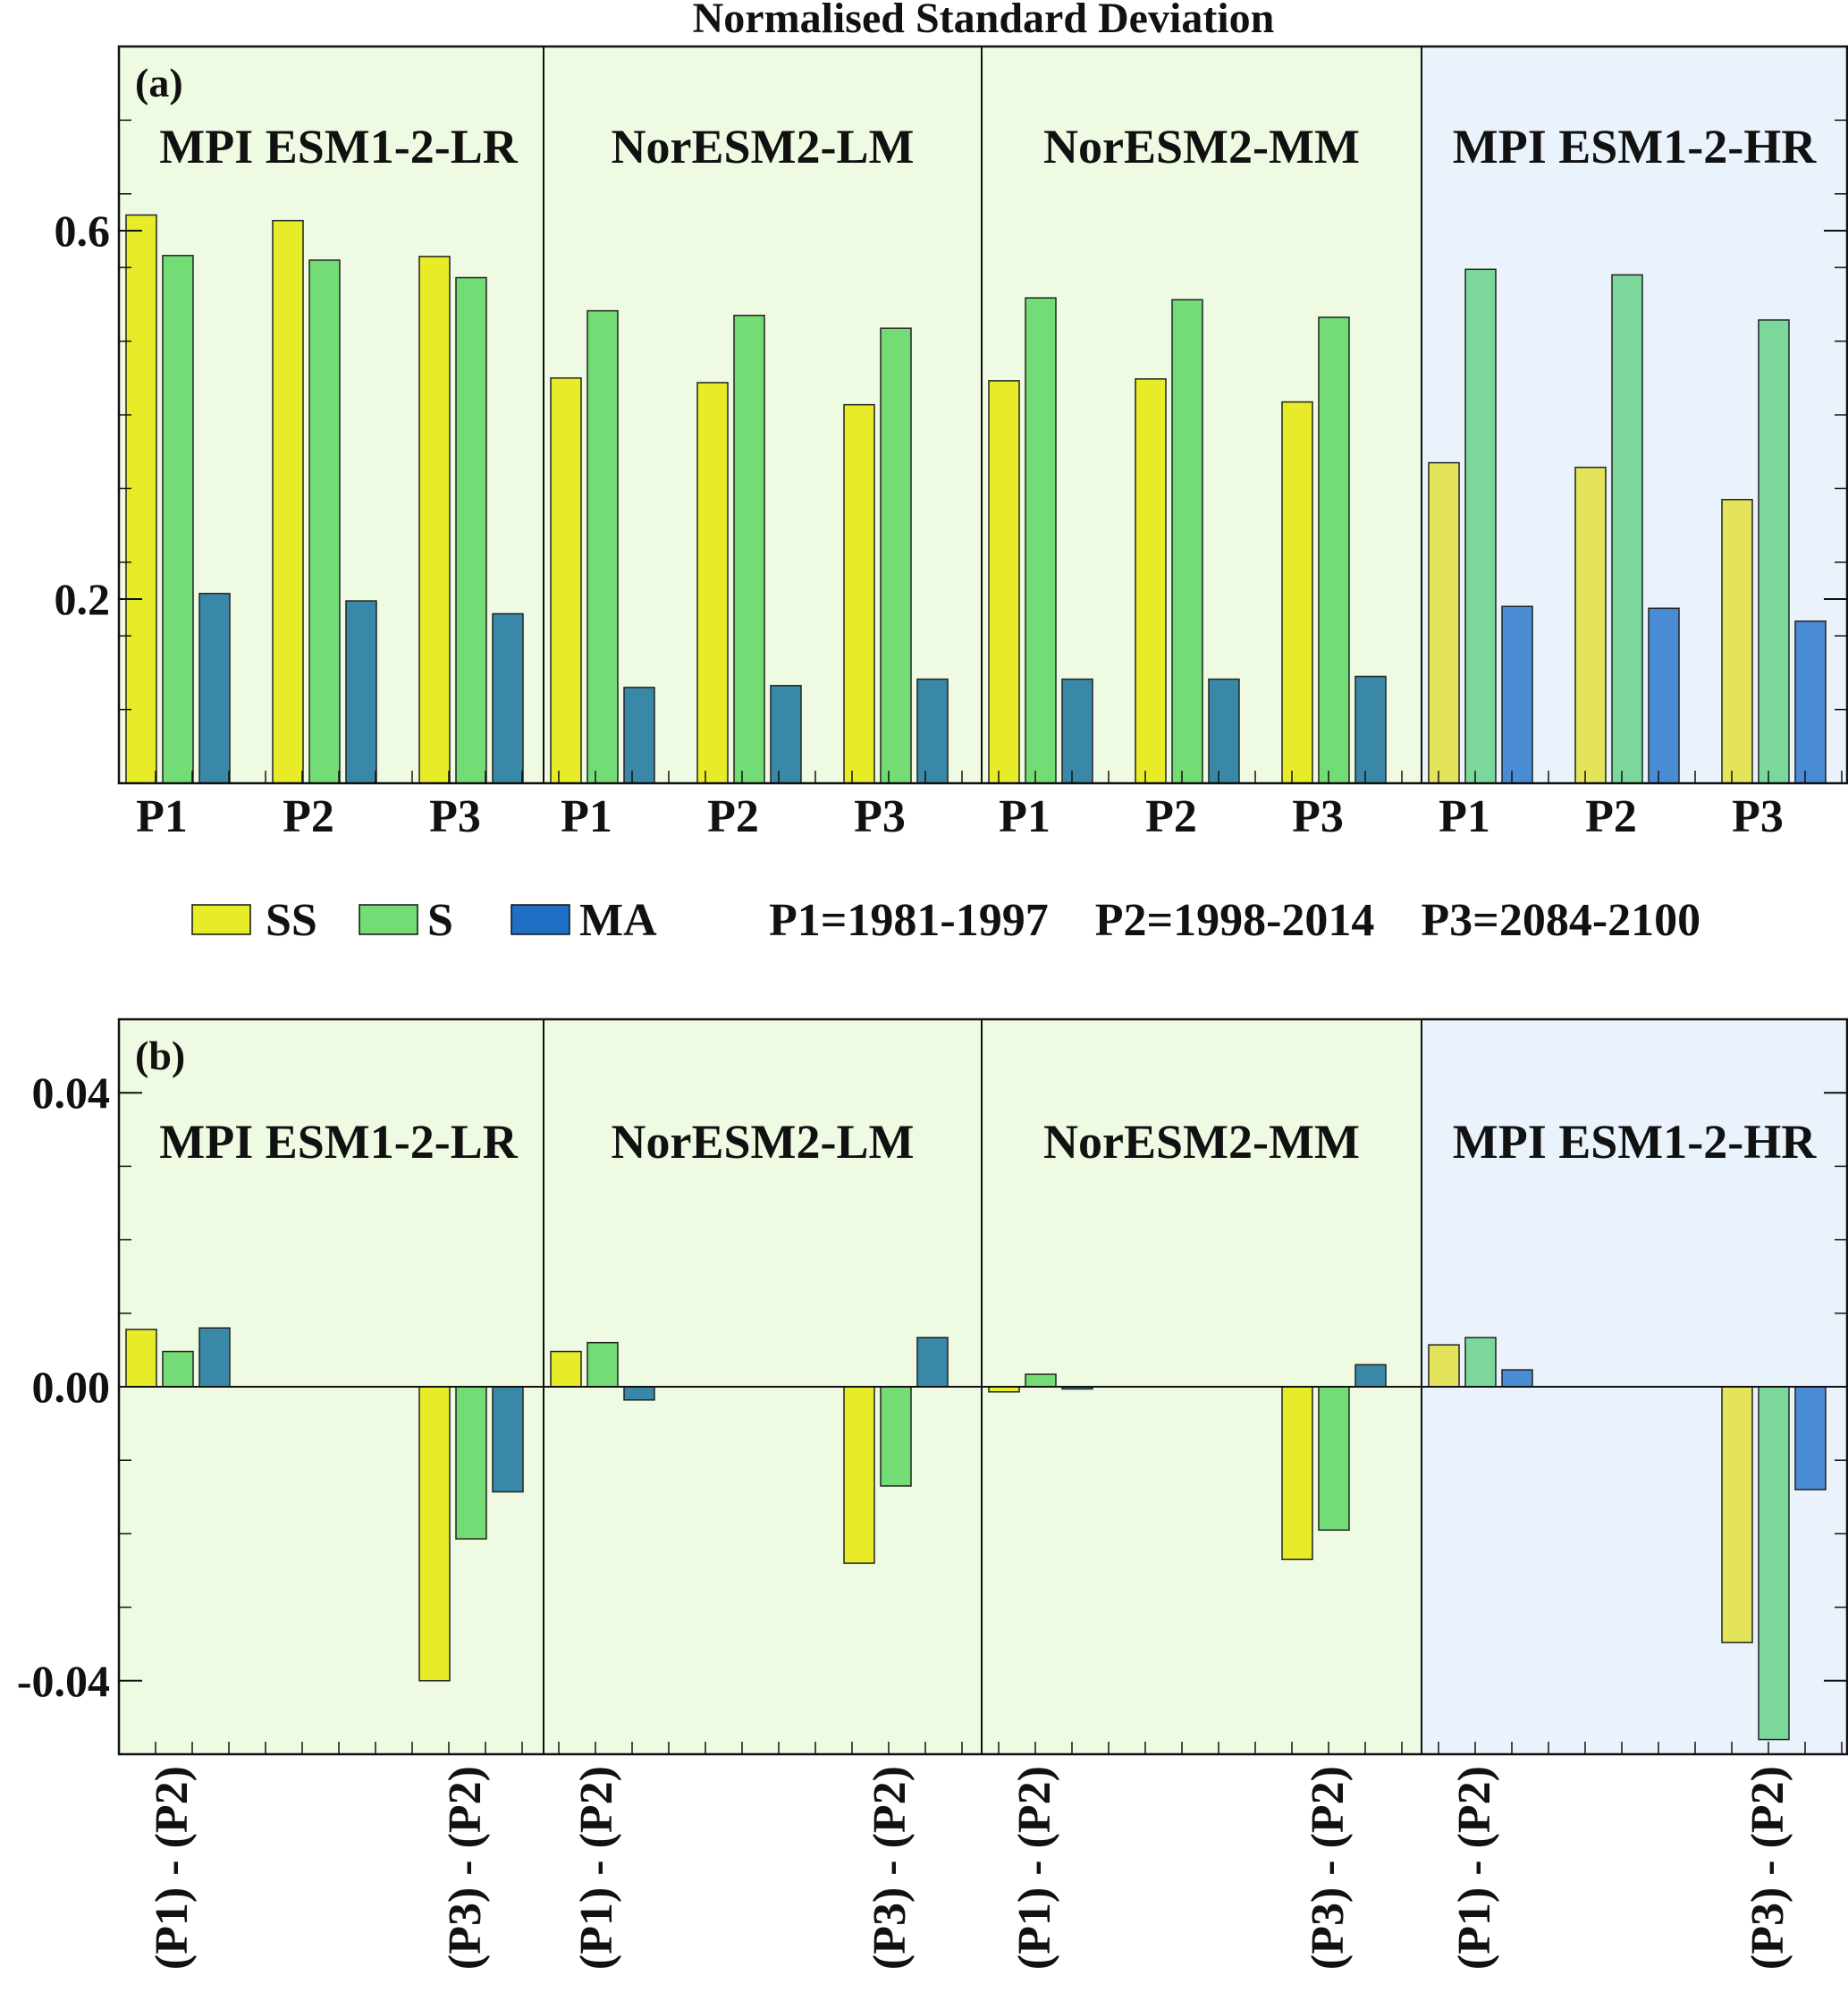 The height and width of the screenshot is (2001, 1848). I want to click on legend-periods: P1=1981-1997 P2=1998-2014 P3=2084-2100, so click(1234, 921).